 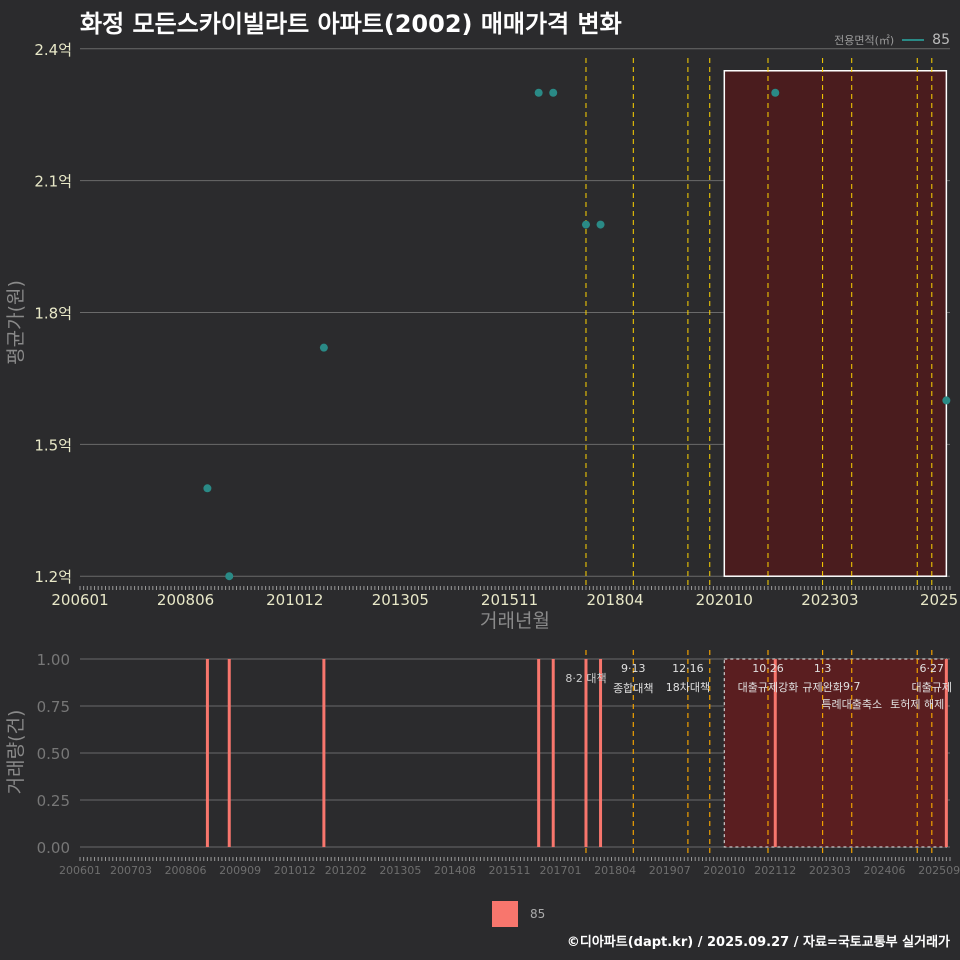 I want to click on y-tick-label: 0.75, so click(x=53, y=707).